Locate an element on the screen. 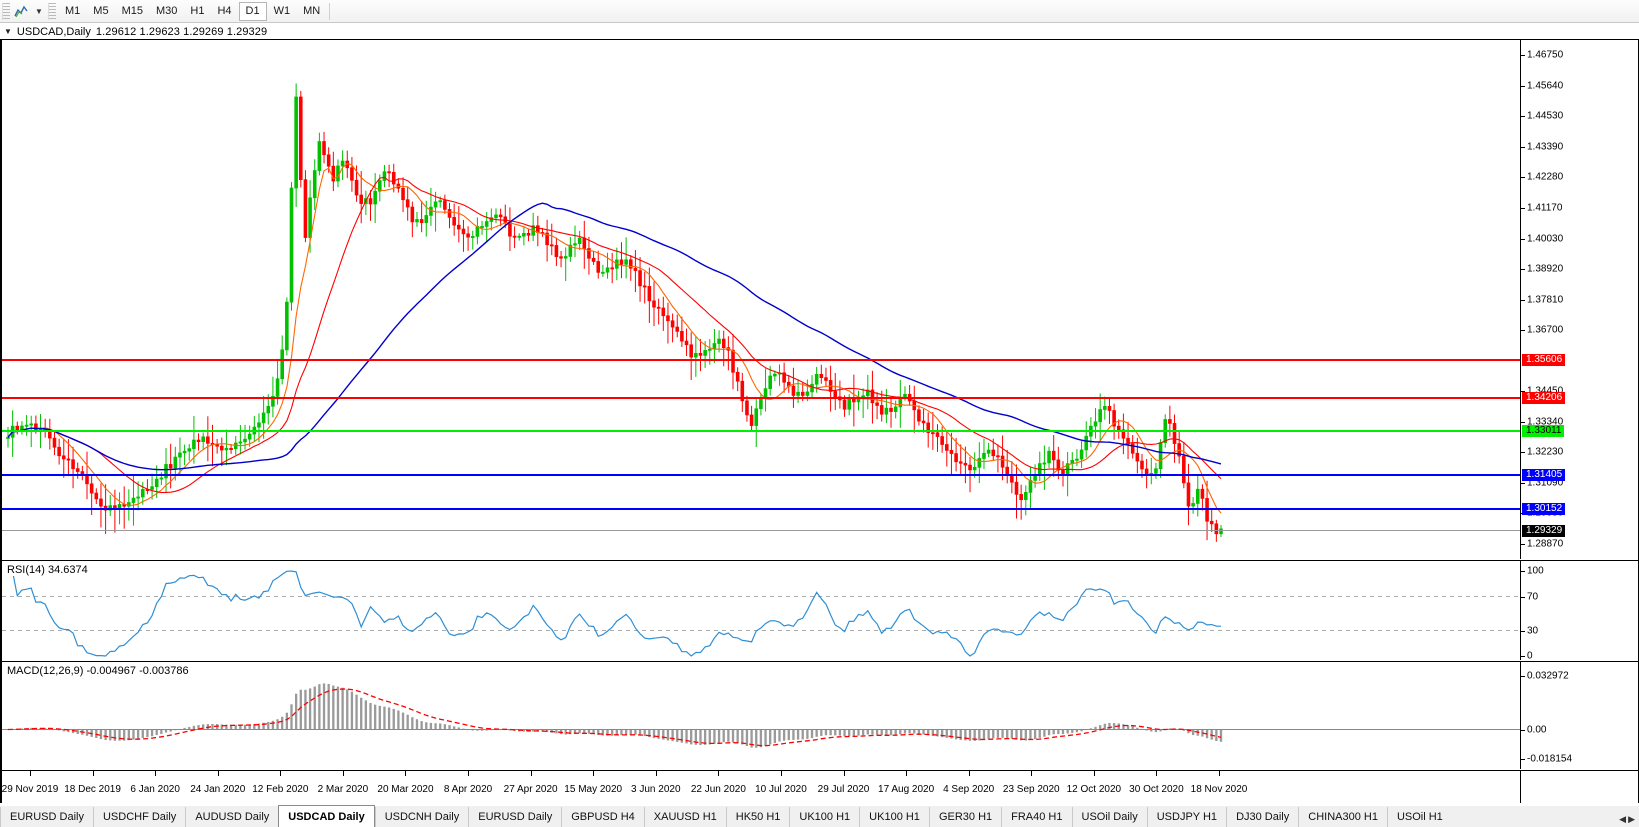  price-axis-tick-label: 1.46750 is located at coordinates (1545, 55).